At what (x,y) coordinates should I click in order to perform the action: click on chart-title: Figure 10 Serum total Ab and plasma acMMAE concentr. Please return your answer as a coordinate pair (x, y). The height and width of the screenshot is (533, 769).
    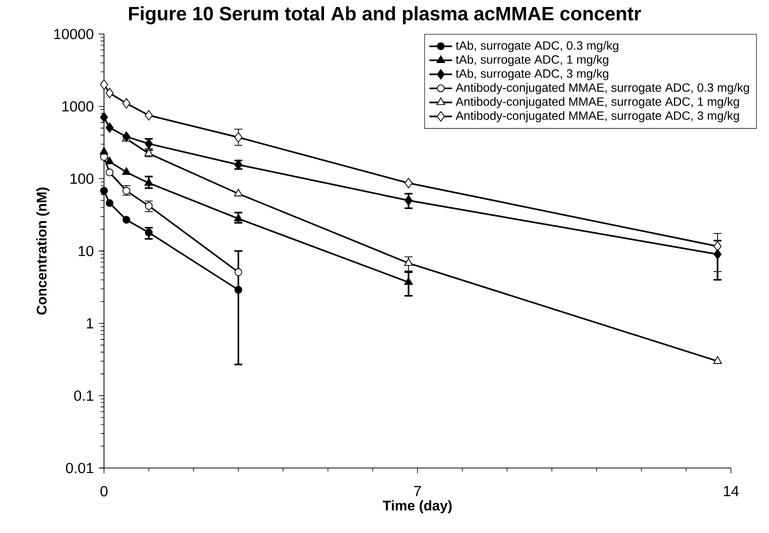
    Looking at the image, I should click on (385, 15).